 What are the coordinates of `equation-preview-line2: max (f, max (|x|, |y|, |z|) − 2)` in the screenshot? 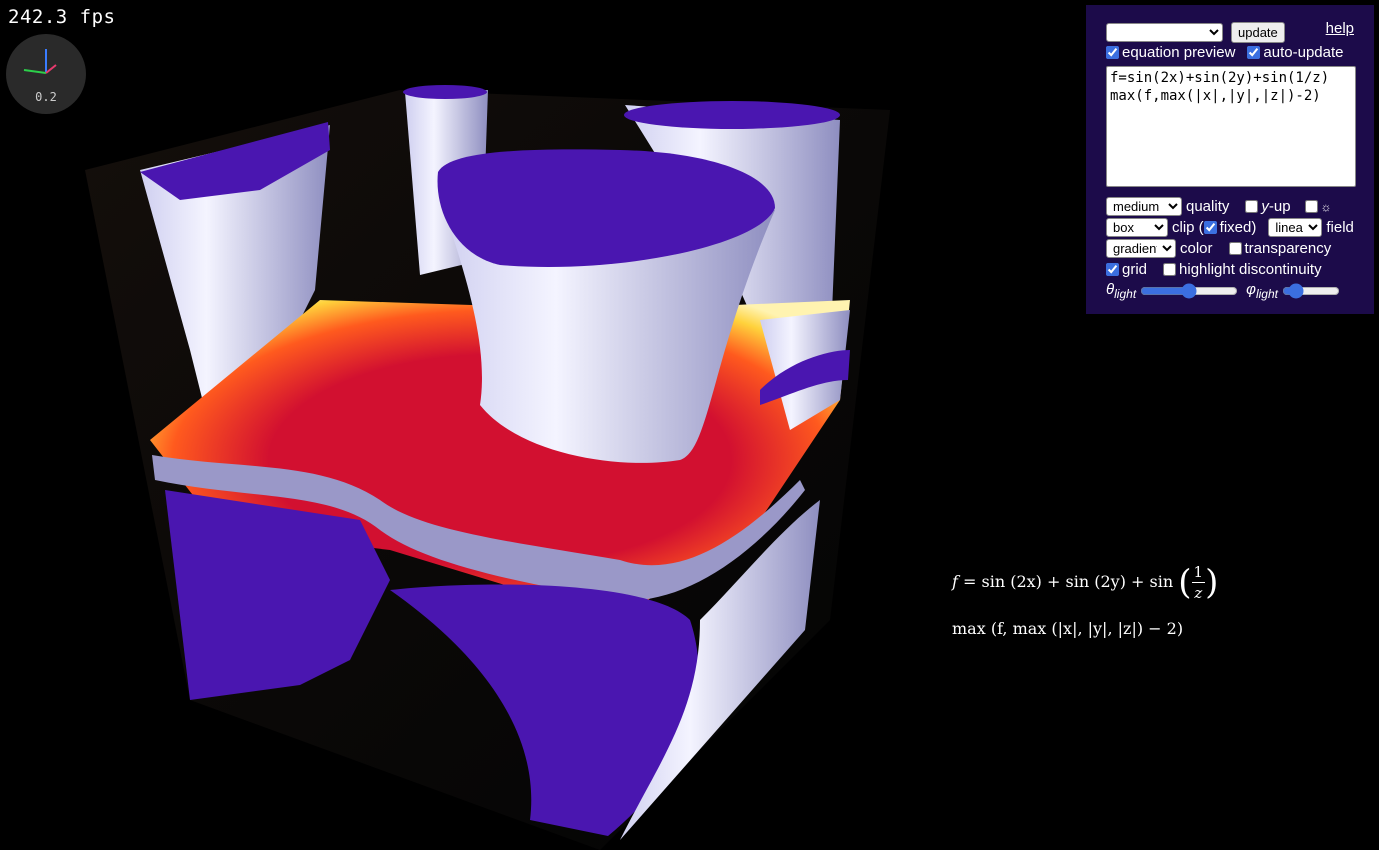 It's located at (1068, 628).